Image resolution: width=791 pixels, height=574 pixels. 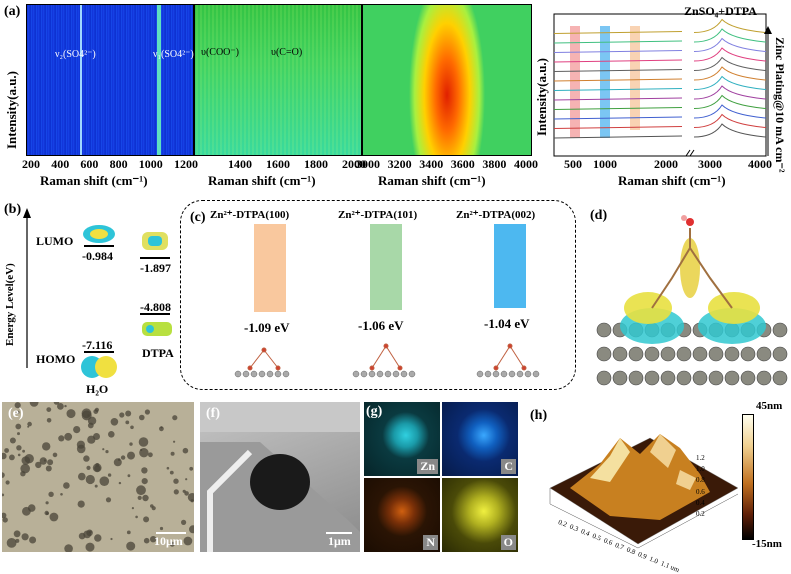 I want to click on panel-b-label: (b), so click(x=13, y=209).